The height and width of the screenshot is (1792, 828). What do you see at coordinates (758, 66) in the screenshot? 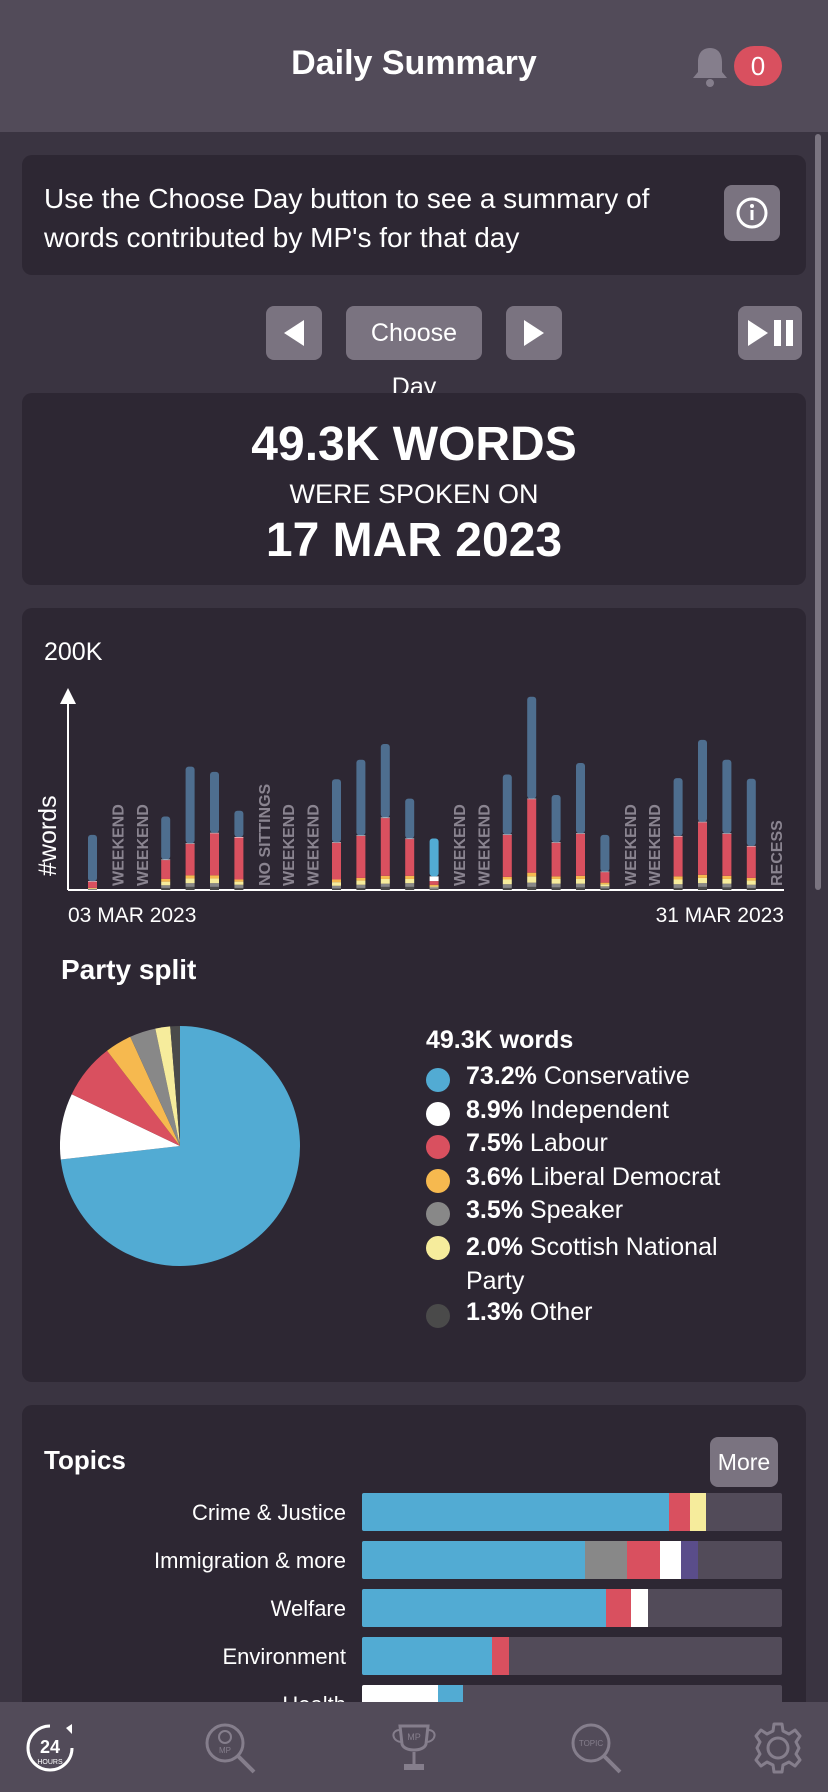
I see `notification-badge: 0` at bounding box center [758, 66].